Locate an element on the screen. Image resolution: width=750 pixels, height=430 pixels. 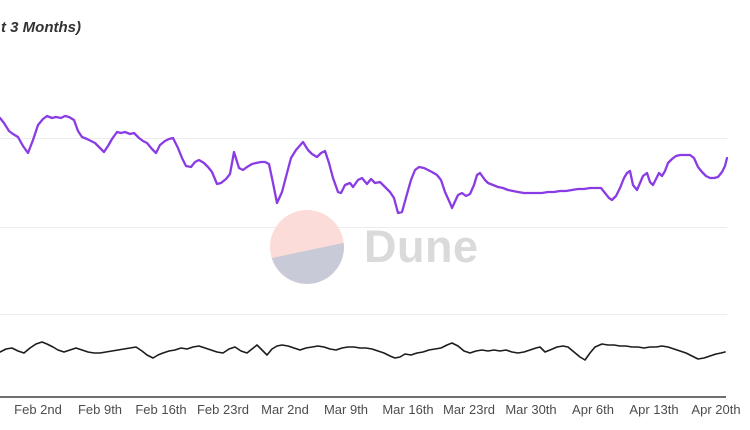
dune-watermark: Dune is located at coordinates (374, 247).